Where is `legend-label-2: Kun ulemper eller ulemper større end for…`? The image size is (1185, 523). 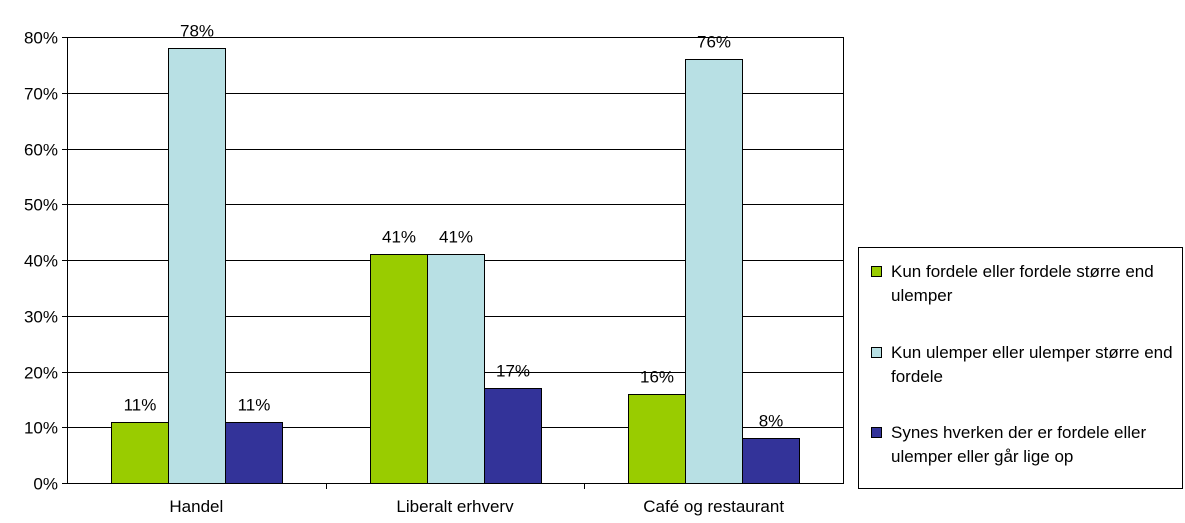 legend-label-2: Kun ulemper eller ulemper større end for… is located at coordinates (1033, 365).